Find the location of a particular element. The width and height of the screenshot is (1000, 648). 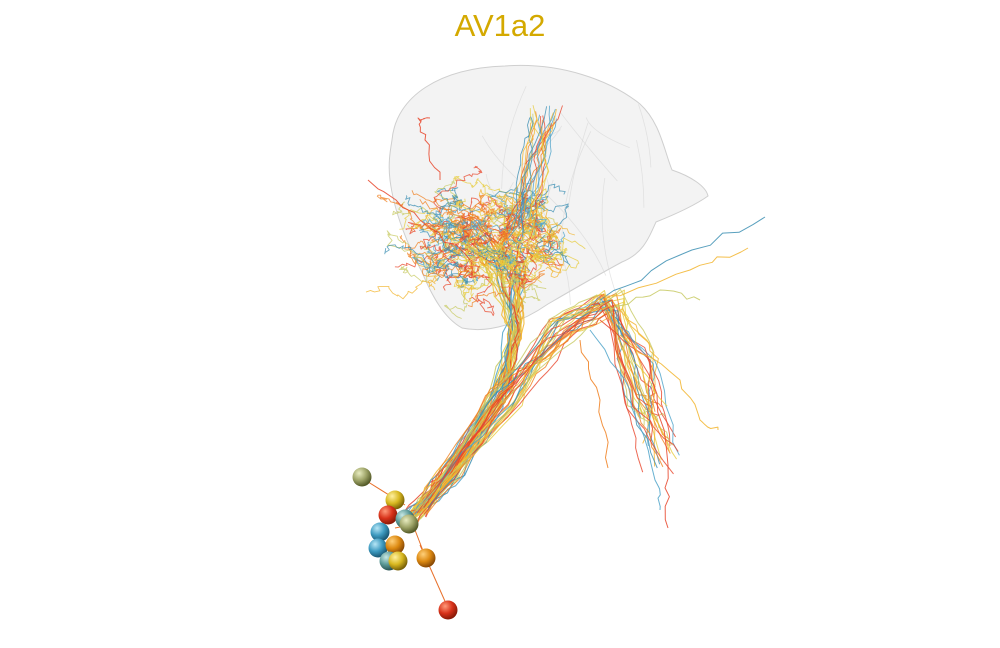

neuropil-mesh is located at coordinates (548, 197).